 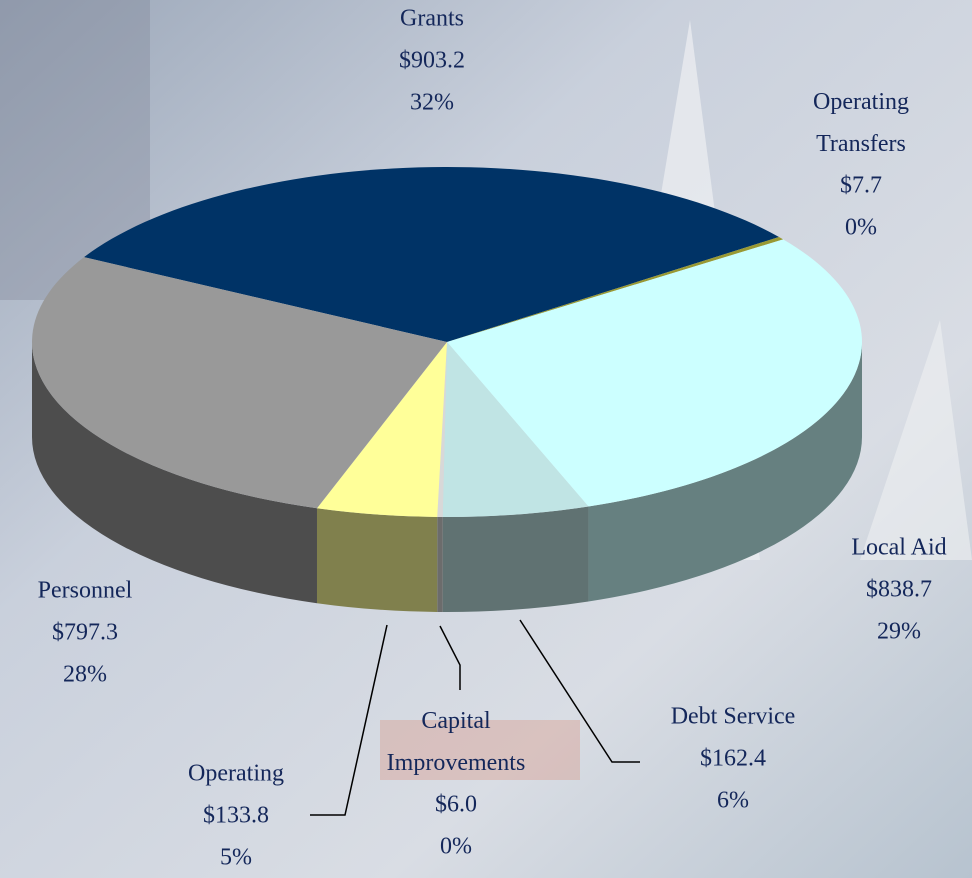 What do you see at coordinates (85, 633) in the screenshot?
I see `value-label: $797.3` at bounding box center [85, 633].